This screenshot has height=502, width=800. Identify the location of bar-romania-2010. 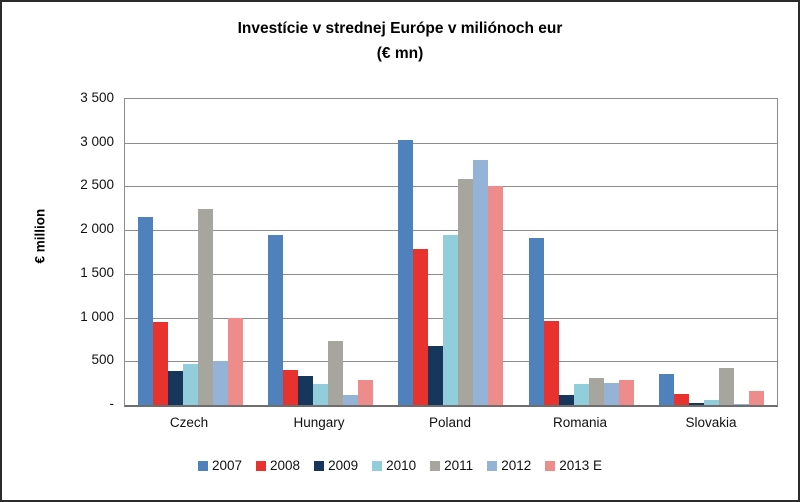
(581, 394).